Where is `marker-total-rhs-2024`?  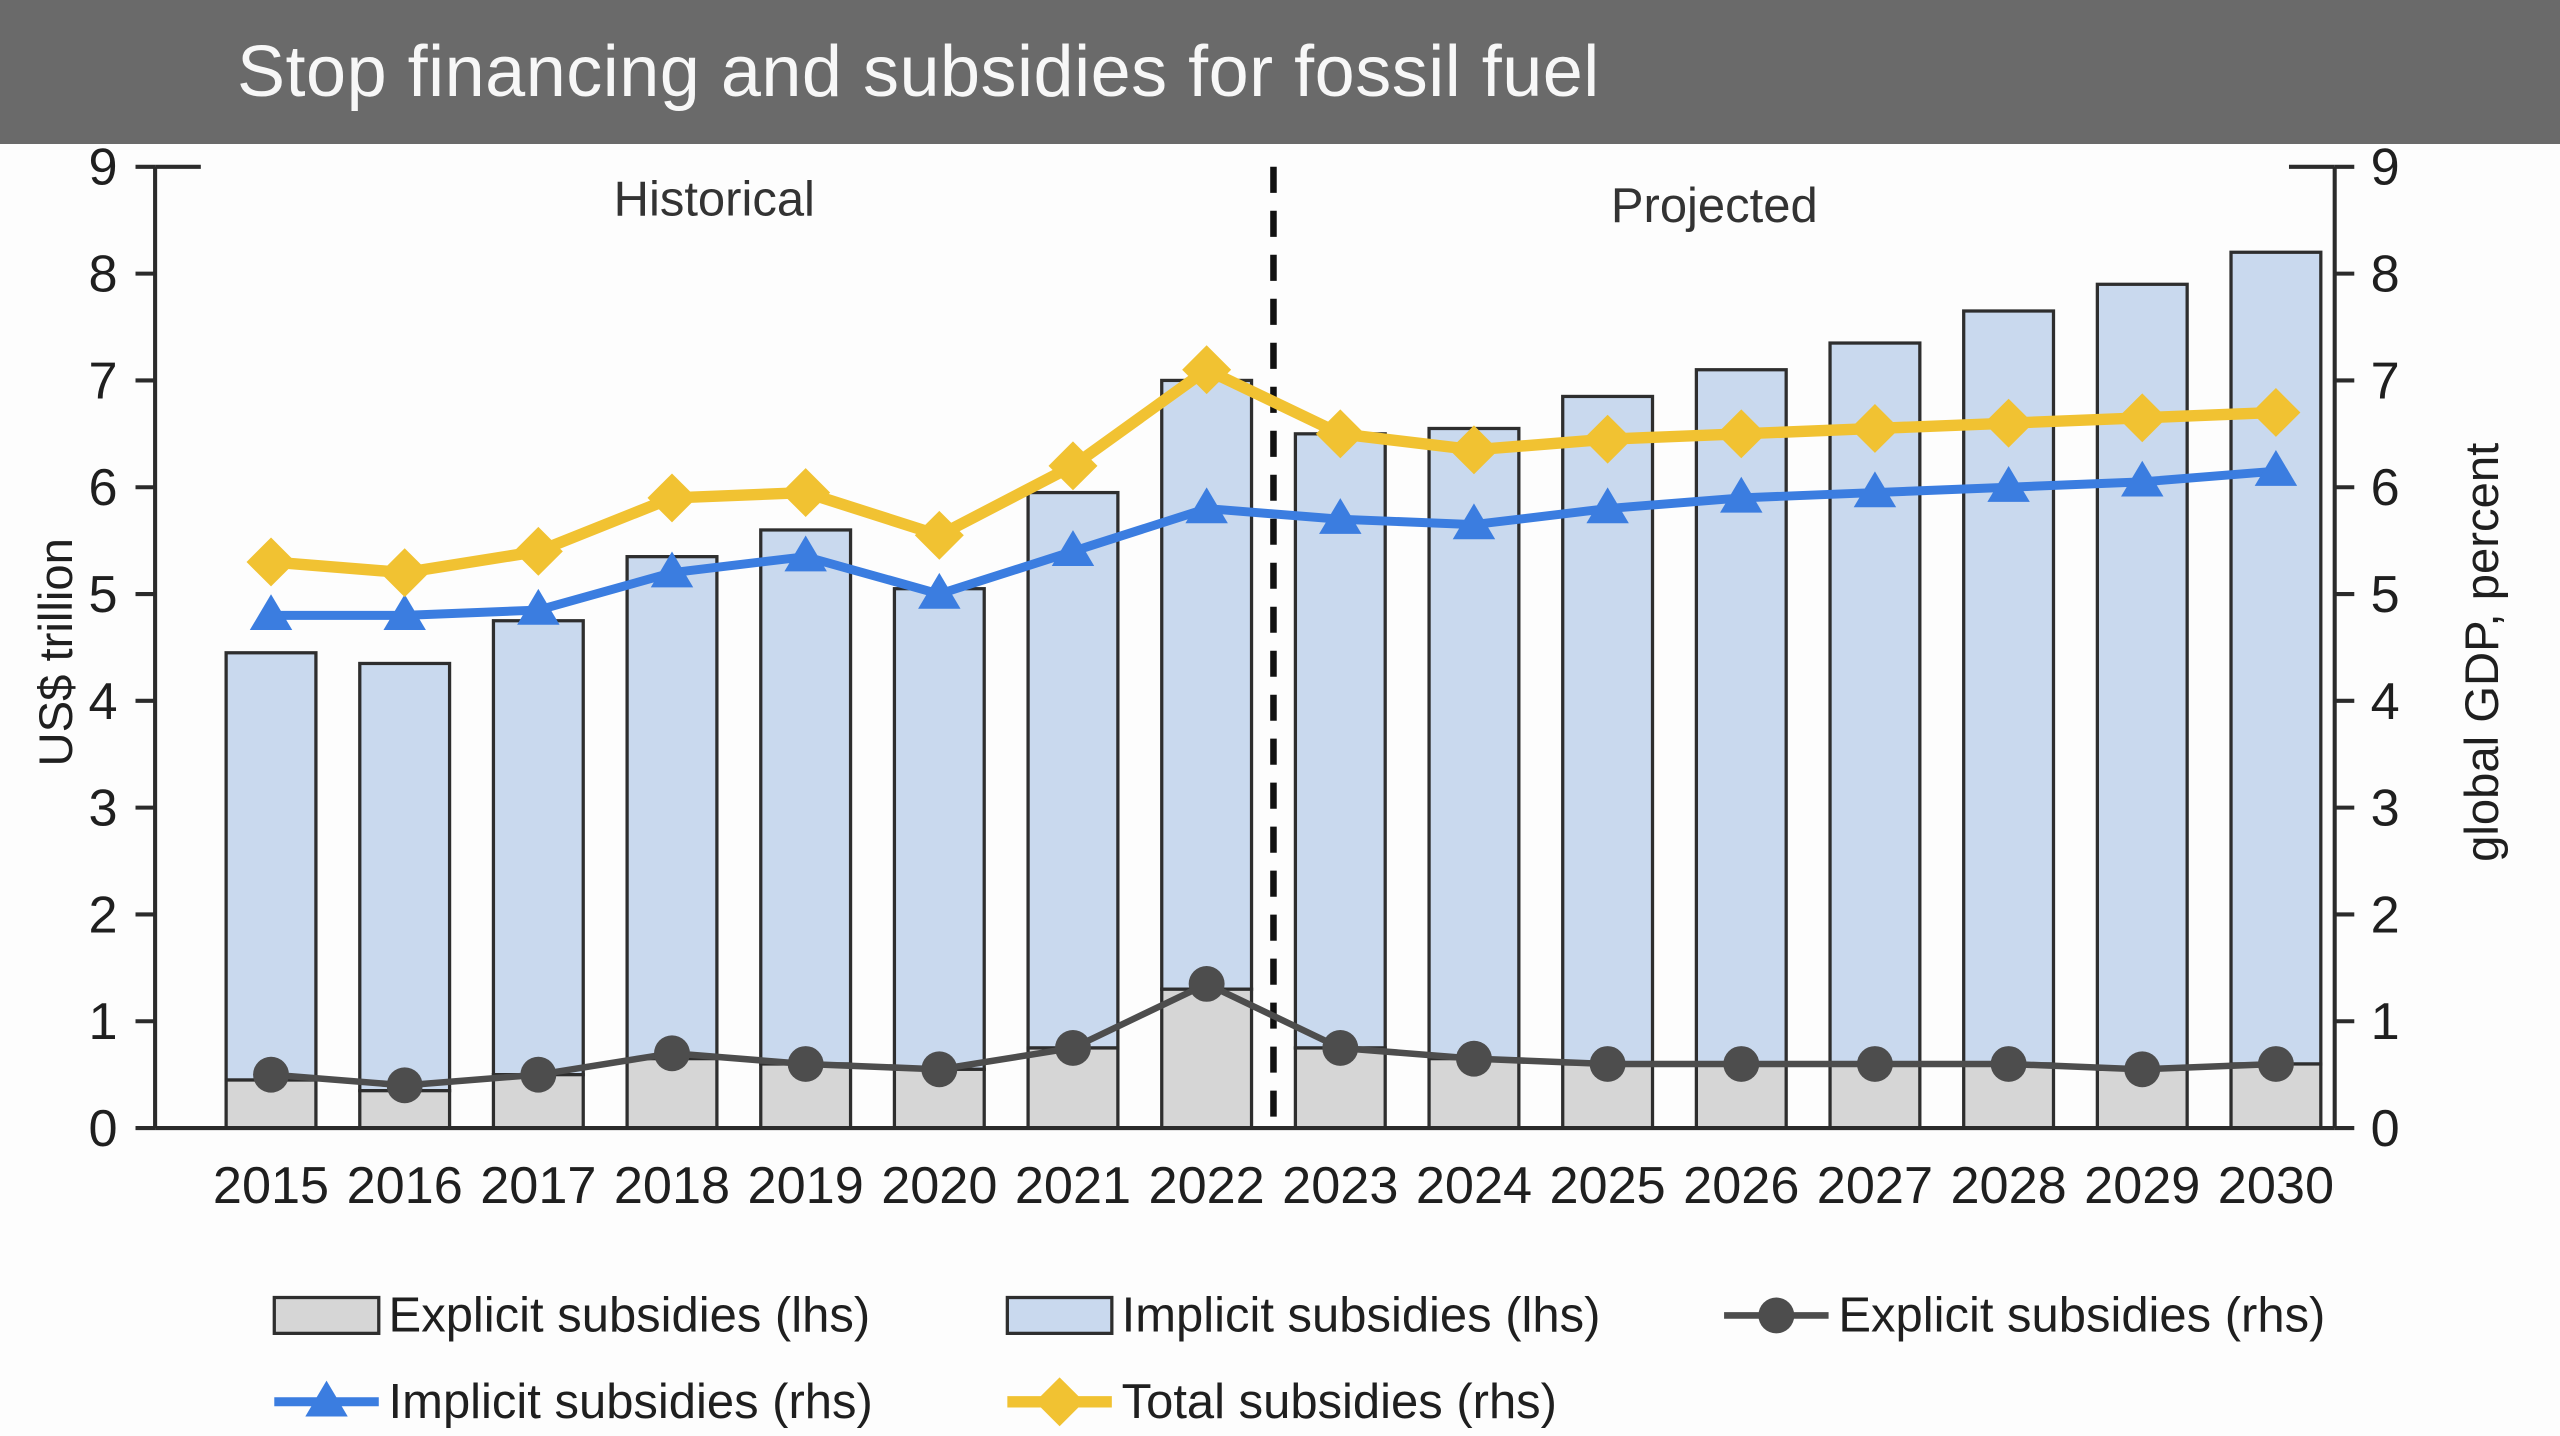 marker-total-rhs-2024 is located at coordinates (1474, 450).